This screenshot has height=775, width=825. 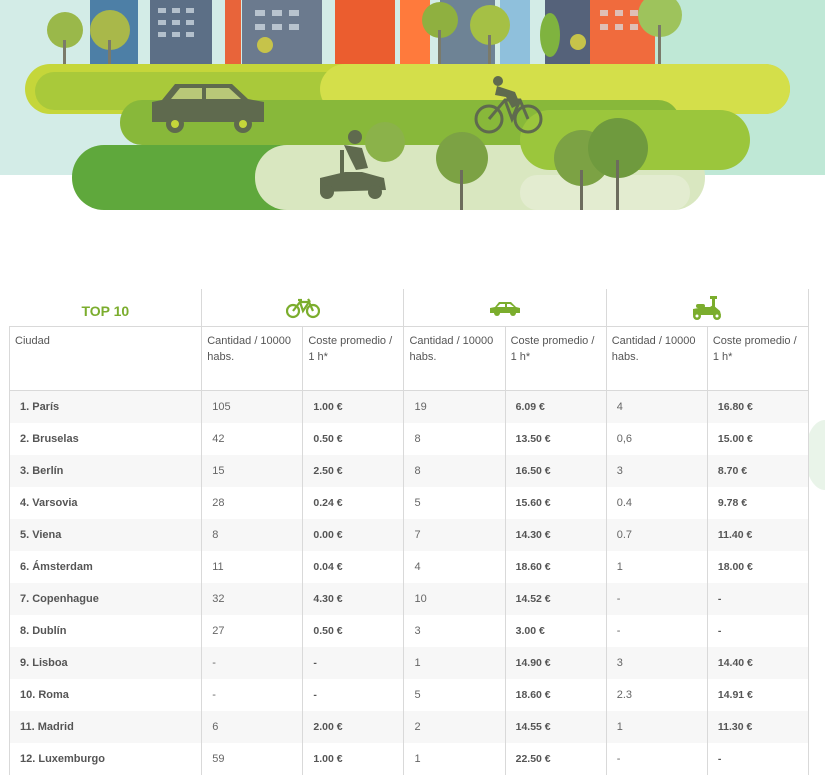 I want to click on table-cell-car-cost: 15.60 €, so click(x=555, y=503).